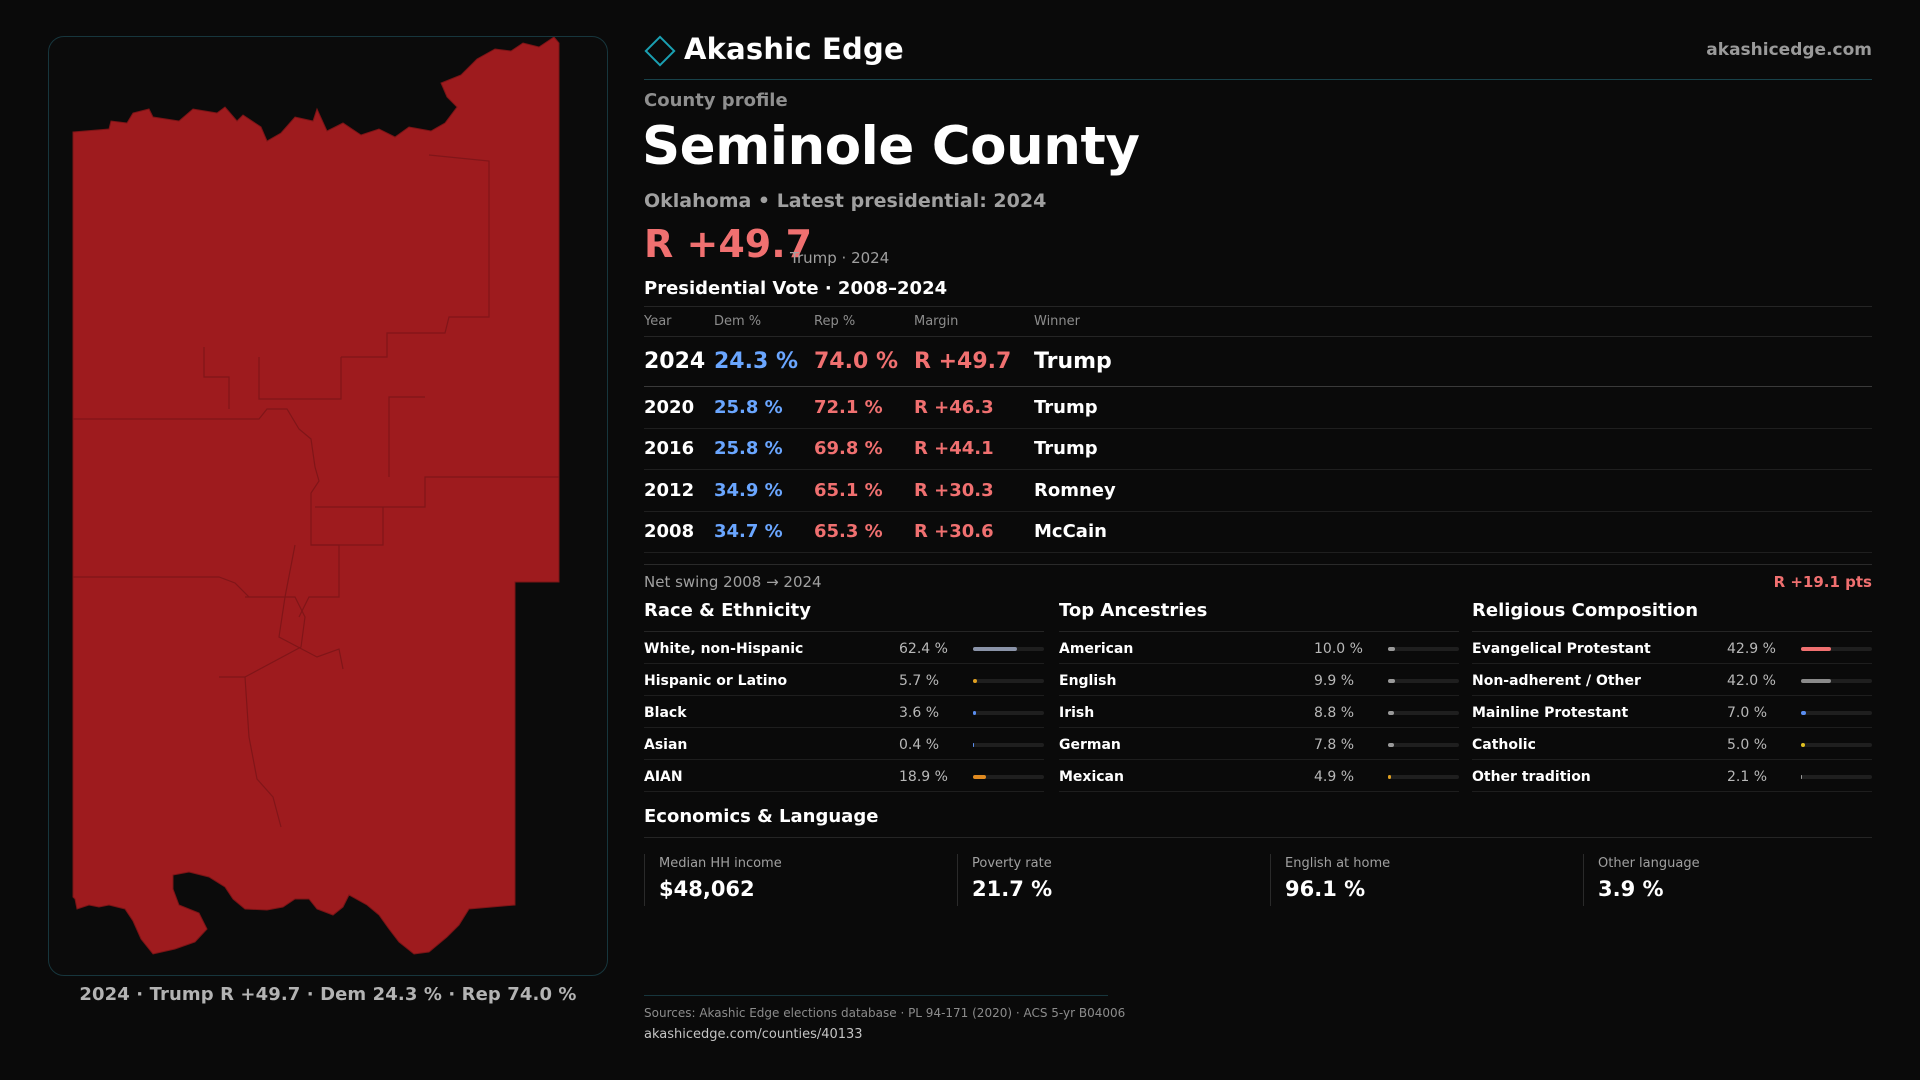 Image resolution: width=1920 pixels, height=1080 pixels. What do you see at coordinates (1334, 713) in the screenshot?
I see `stat-value: 8.8 %` at bounding box center [1334, 713].